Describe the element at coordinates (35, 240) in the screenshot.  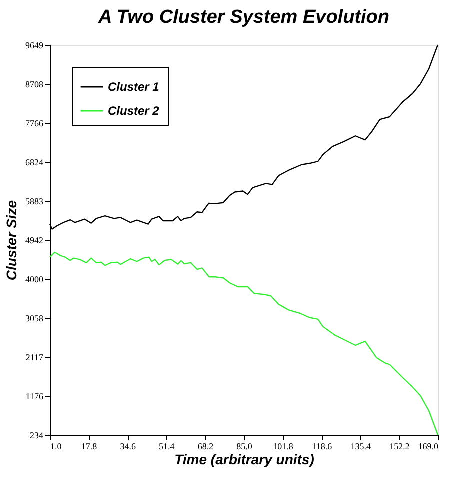
I see `y-tick-label: 4942` at that location.